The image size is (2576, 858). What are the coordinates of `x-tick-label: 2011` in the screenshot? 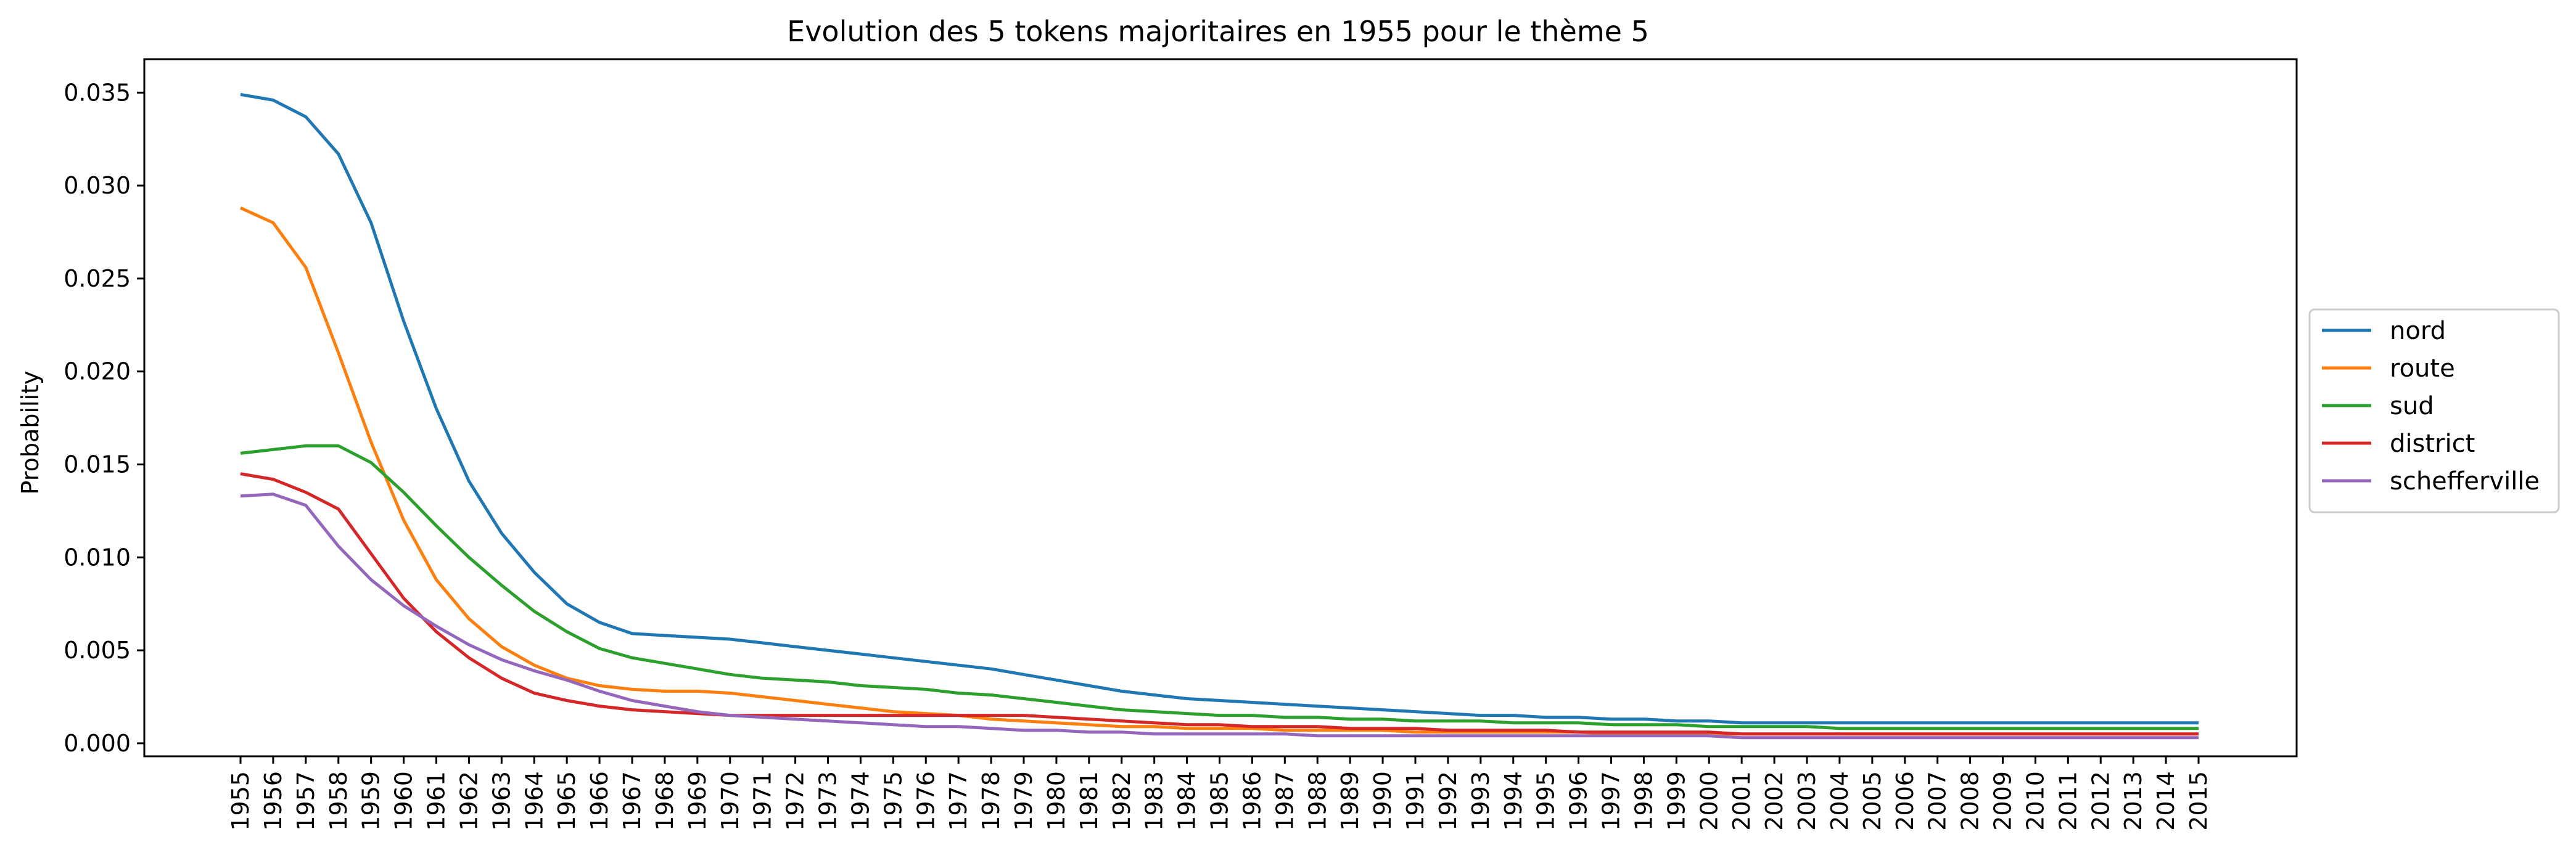 It's located at (2067, 801).